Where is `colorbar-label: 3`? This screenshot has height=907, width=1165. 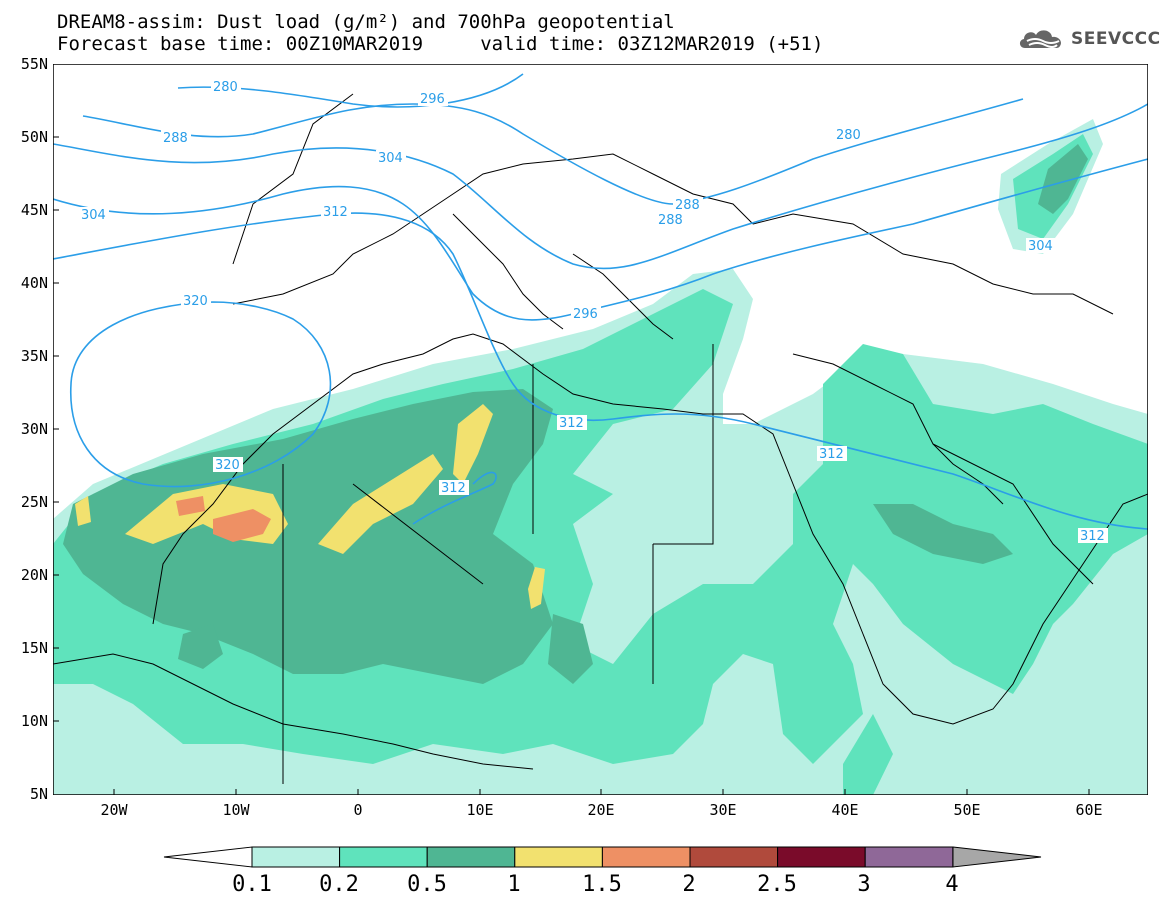 colorbar-label: 3 is located at coordinates (864, 884).